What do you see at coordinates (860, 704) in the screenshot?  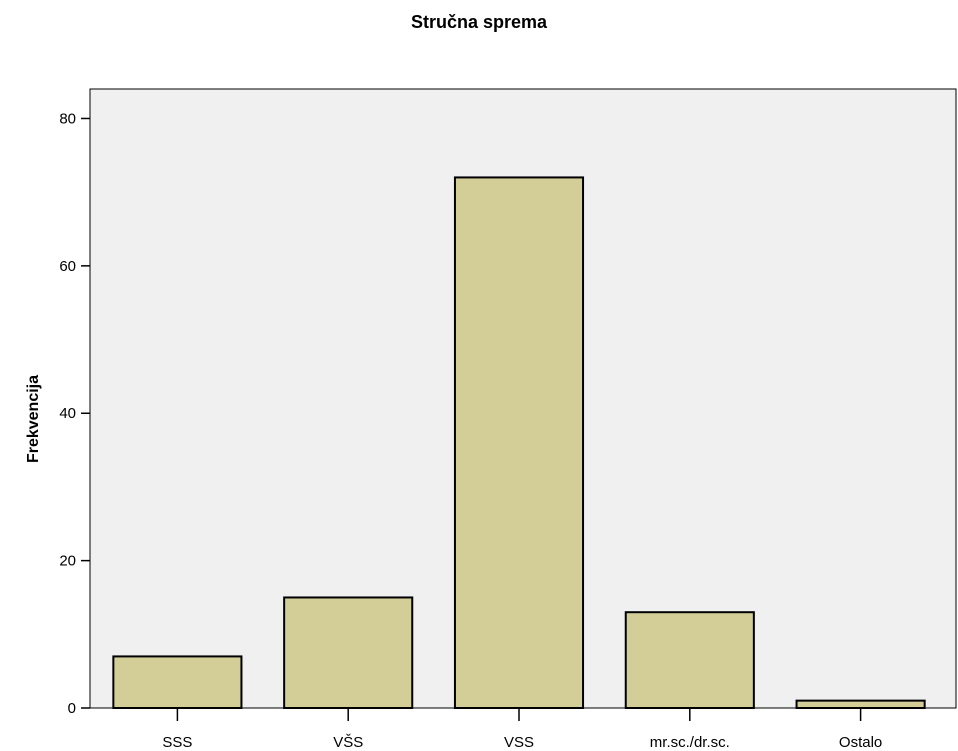 I see `bar-Ostalo` at bounding box center [860, 704].